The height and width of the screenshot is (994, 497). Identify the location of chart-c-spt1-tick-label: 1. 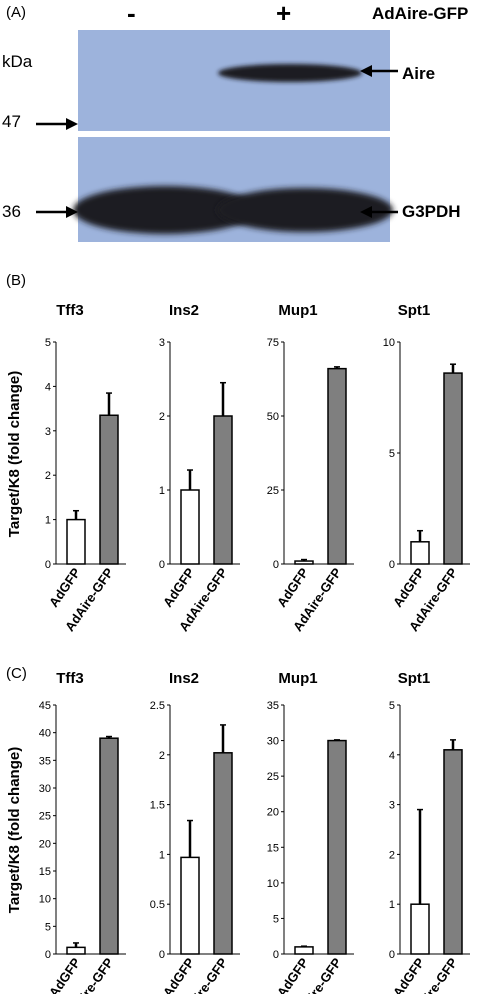
(392, 905).